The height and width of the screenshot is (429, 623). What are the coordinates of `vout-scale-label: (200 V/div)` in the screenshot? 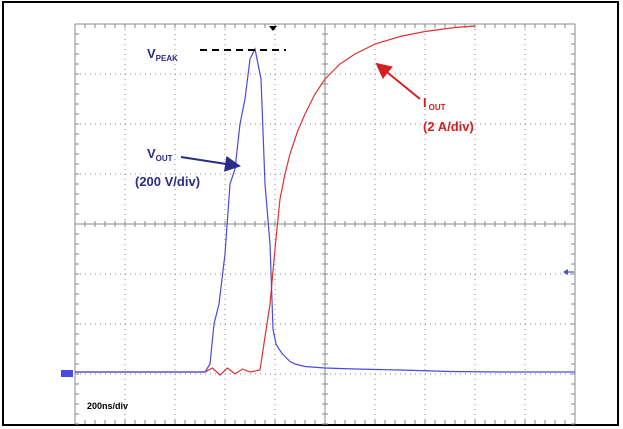 It's located at (167, 181).